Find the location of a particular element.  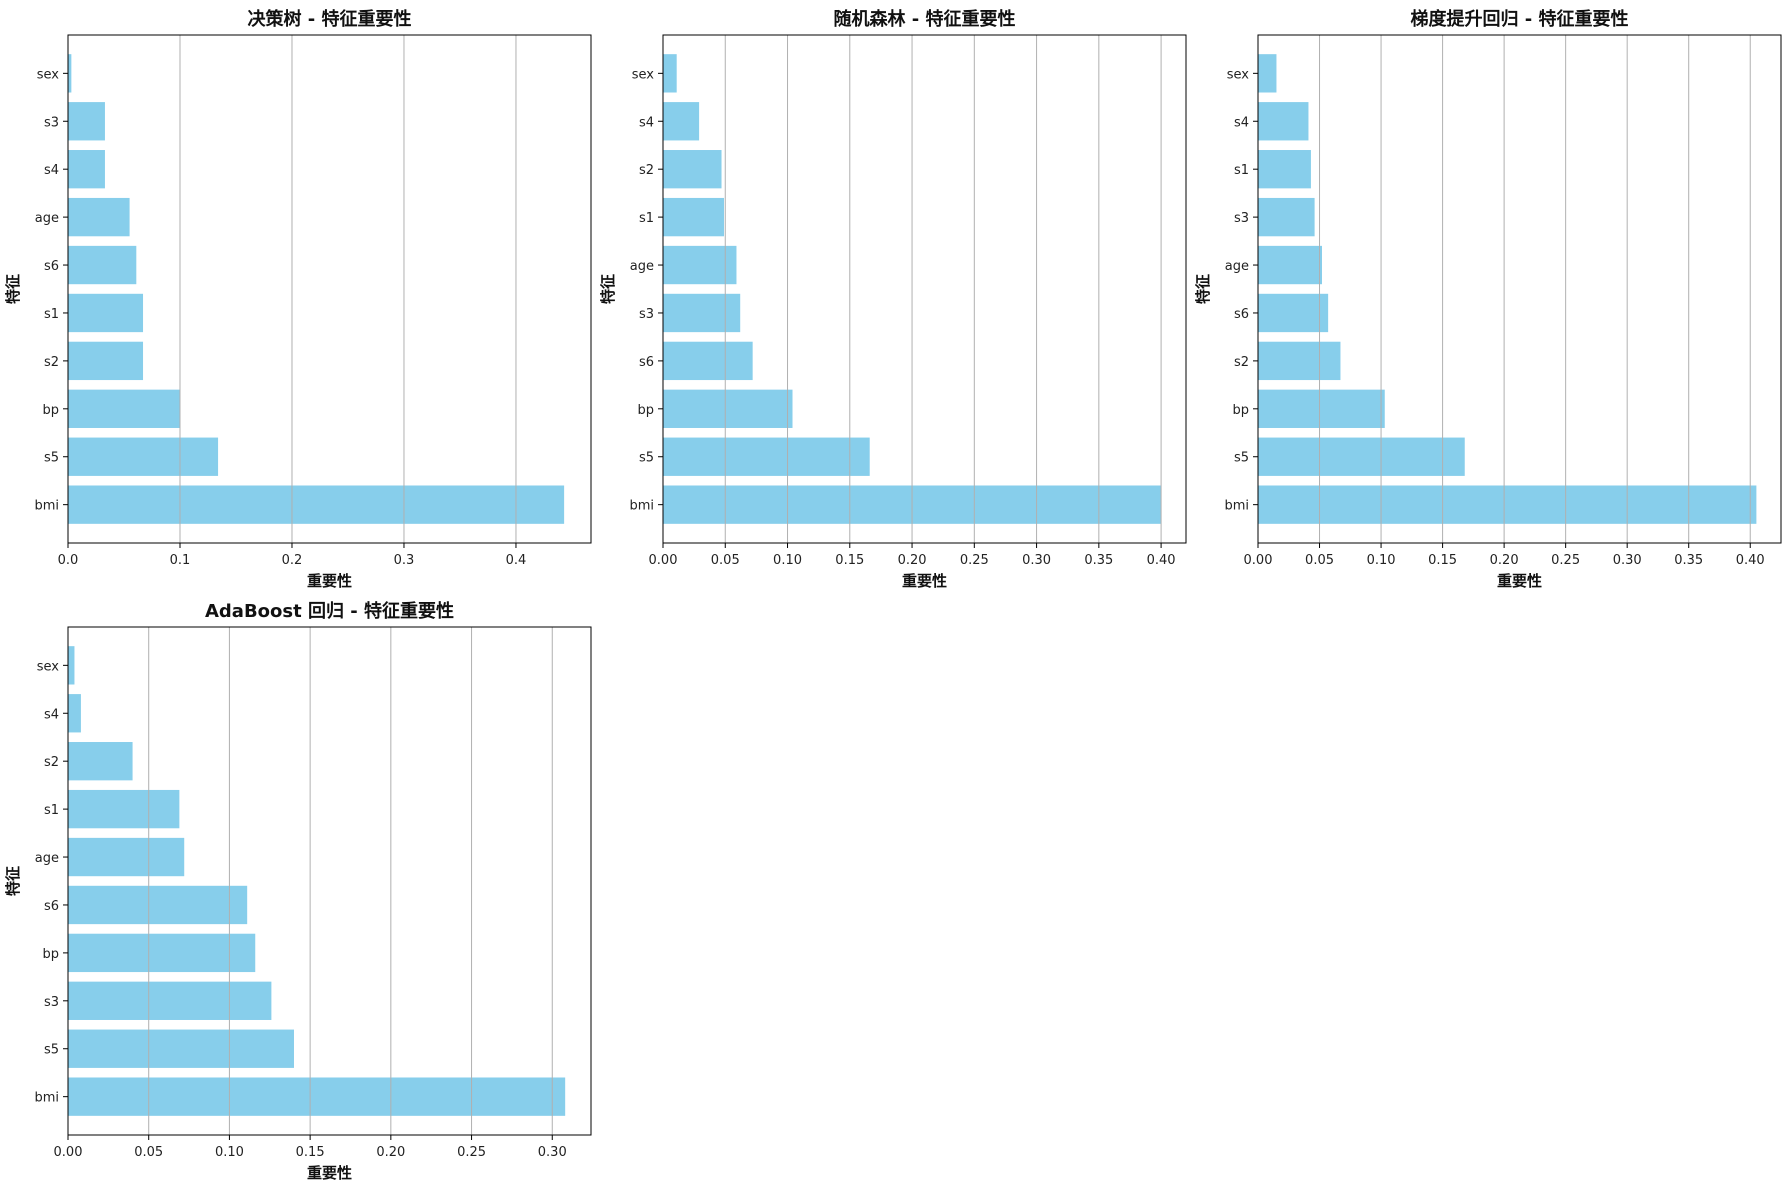

x-tick-label: 0.4 is located at coordinates (516, 560).